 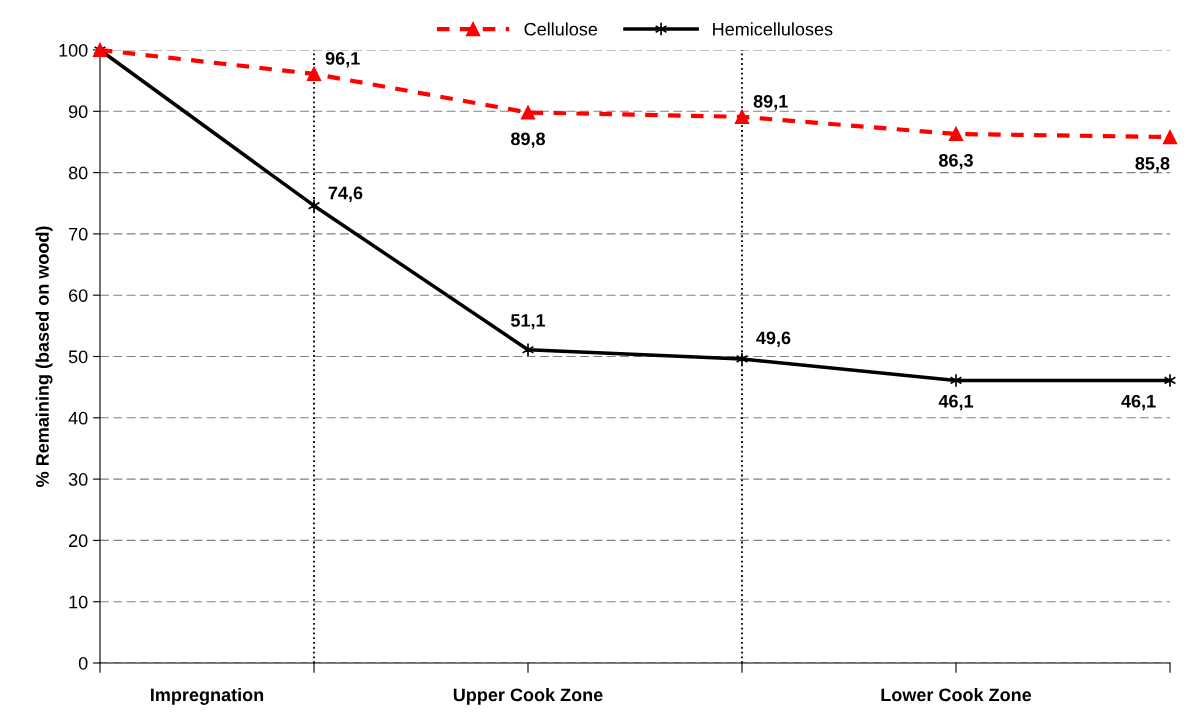 I want to click on y-tick-label: 20, so click(x=78, y=541).